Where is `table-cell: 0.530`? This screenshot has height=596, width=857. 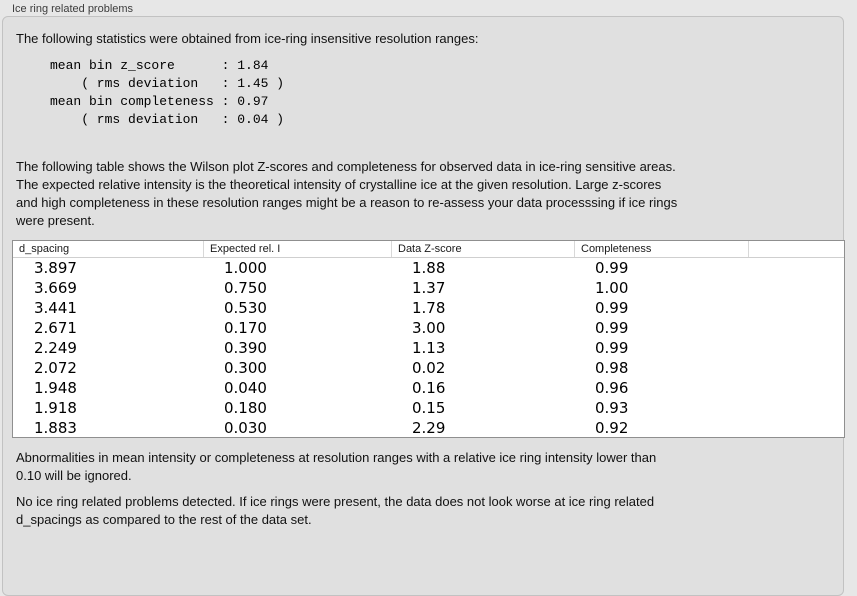 table-cell: 0.530 is located at coordinates (245, 308).